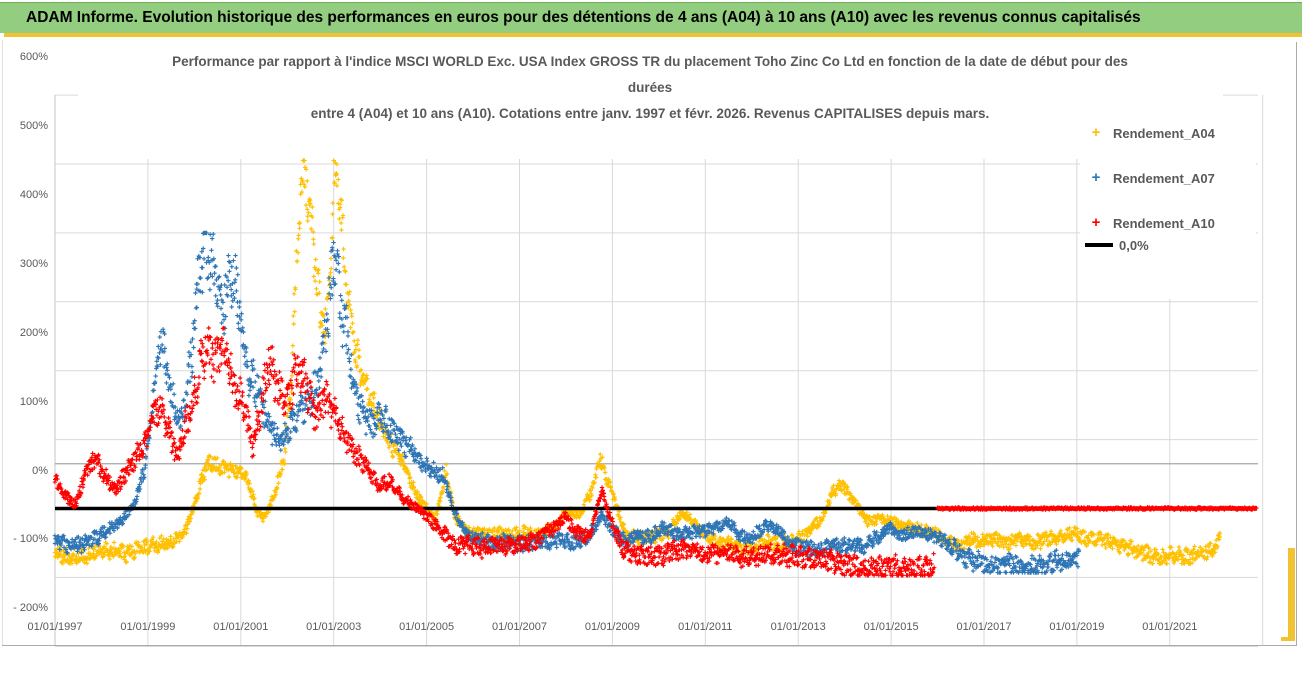 Image resolution: width=1302 pixels, height=684 pixels. I want to click on gold-corner-bar, so click(1291, 594).